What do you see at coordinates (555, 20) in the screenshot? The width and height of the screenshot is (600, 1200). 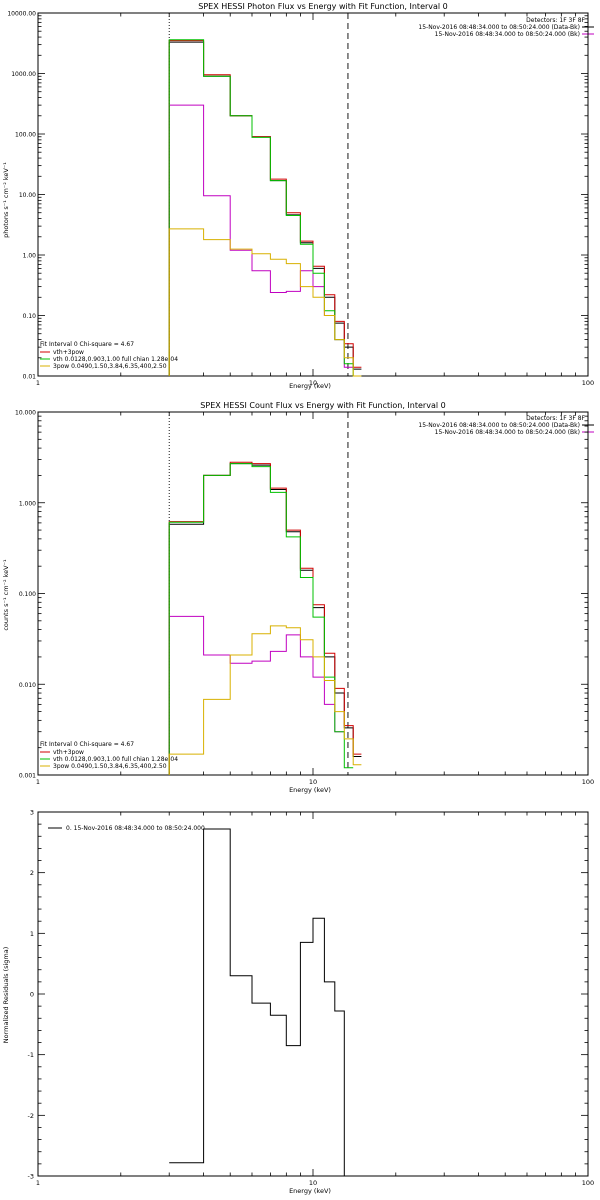 I see `panel1-detectors: Detectors: 1F 3F 8F` at bounding box center [555, 20].